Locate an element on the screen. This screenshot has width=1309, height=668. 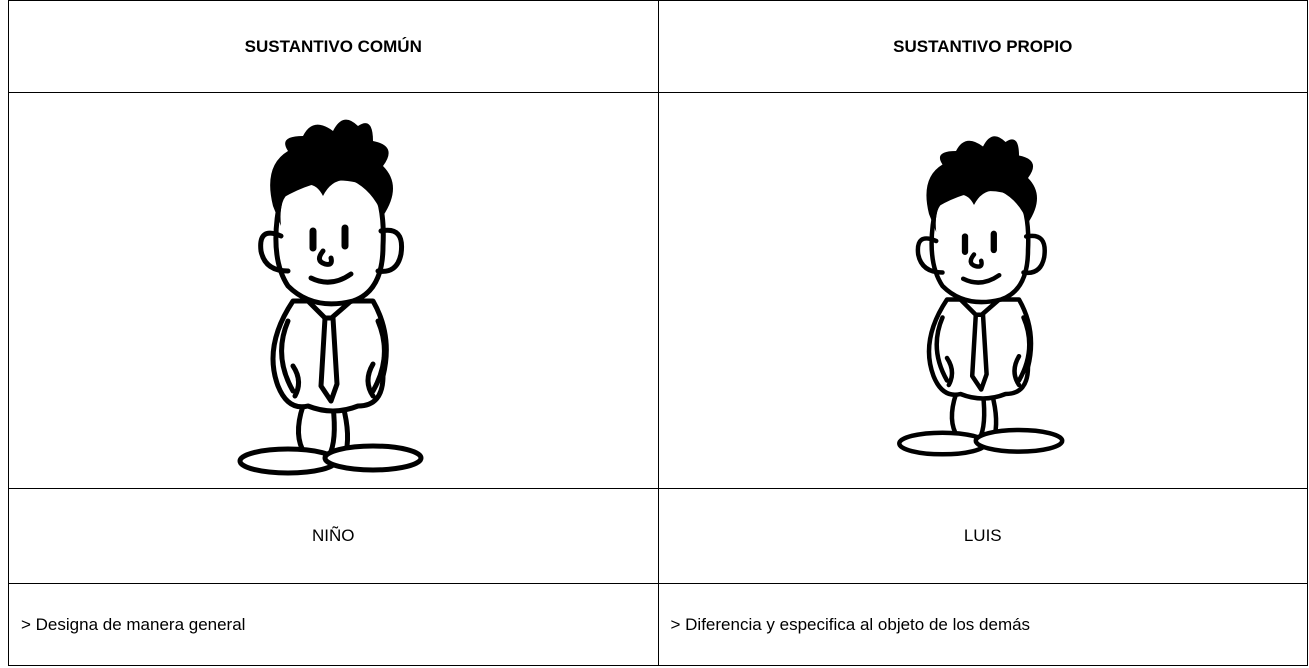
header-cell: SUSTANTIVO COMÚN is located at coordinates (333, 46).